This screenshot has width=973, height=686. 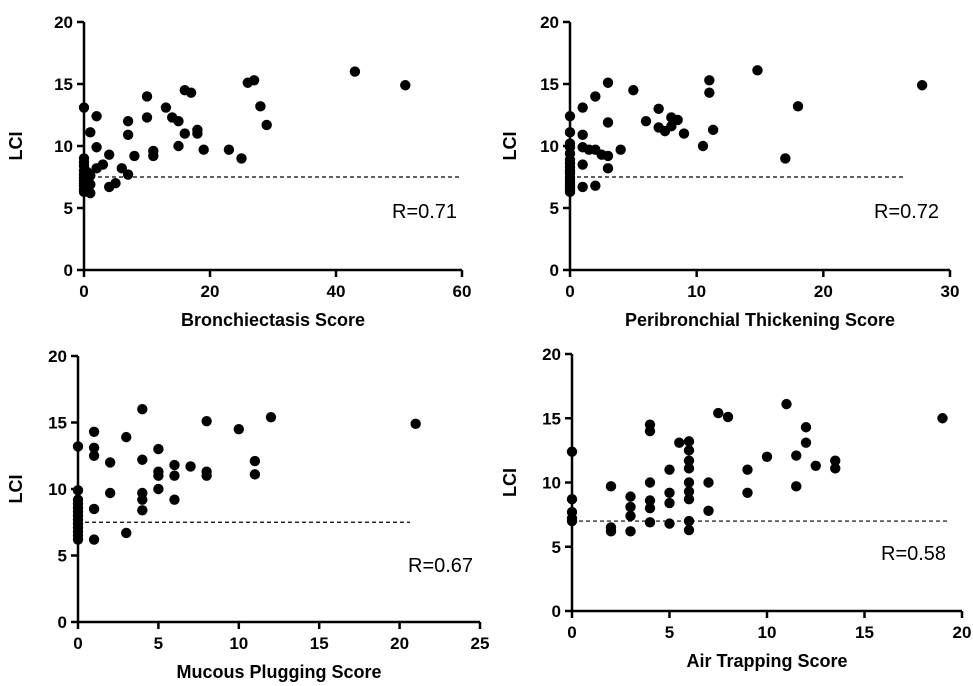 What do you see at coordinates (273, 320) in the screenshot?
I see `x-axis-title: Bronchiectasis Score` at bounding box center [273, 320].